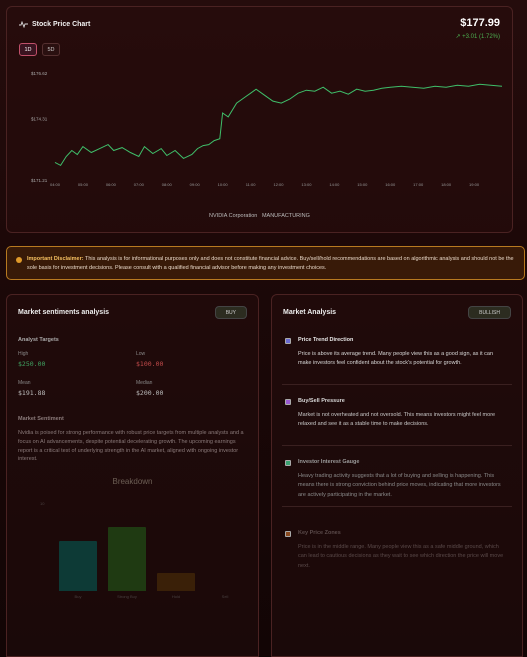 The height and width of the screenshot is (657, 527). I want to click on x-tick-label: 10:00, so click(223, 184).